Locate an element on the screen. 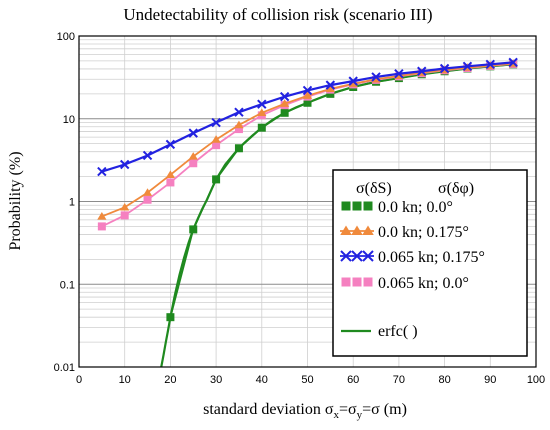 The image size is (550, 430). legend-entry-4: 0.065 kn; 0.0° is located at coordinates (405, 283).